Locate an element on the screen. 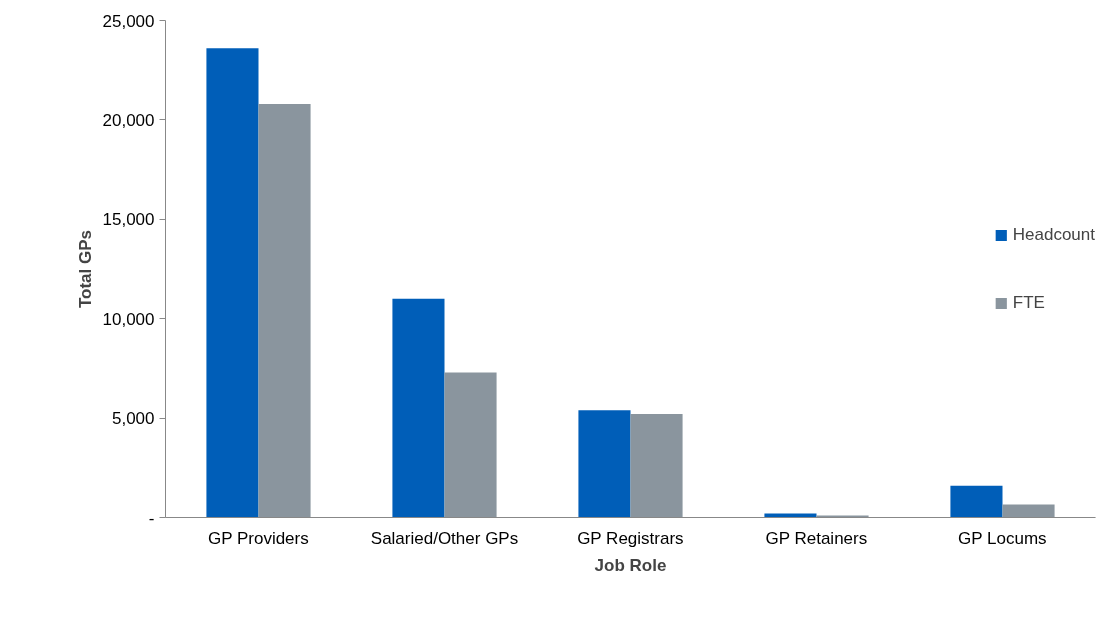 This screenshot has width=1108, height=636. y-tick-label: 25,000 is located at coordinates (128, 21).